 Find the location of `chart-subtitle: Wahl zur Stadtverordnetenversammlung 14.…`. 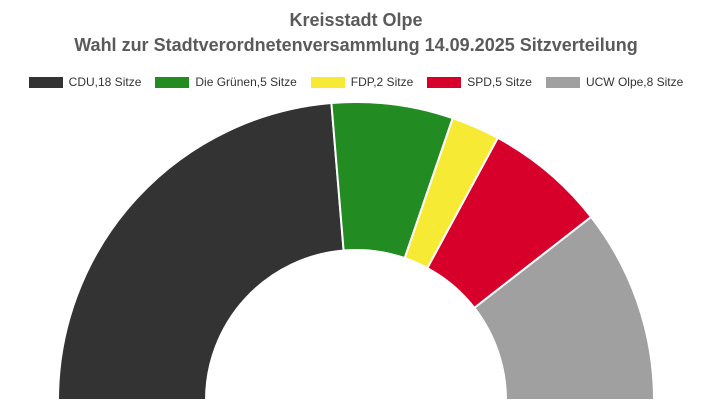

chart-subtitle: Wahl zur Stadtverordnetenversammlung 14.… is located at coordinates (356, 45).